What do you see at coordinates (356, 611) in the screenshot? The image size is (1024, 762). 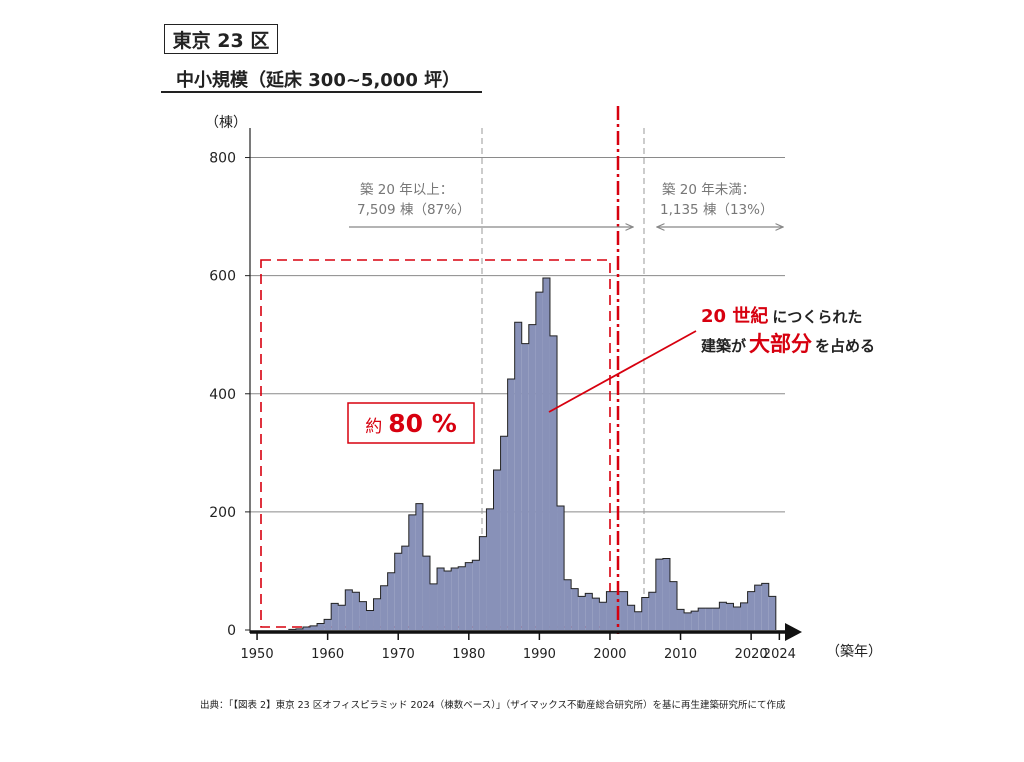 I see `bar-1964` at bounding box center [356, 611].